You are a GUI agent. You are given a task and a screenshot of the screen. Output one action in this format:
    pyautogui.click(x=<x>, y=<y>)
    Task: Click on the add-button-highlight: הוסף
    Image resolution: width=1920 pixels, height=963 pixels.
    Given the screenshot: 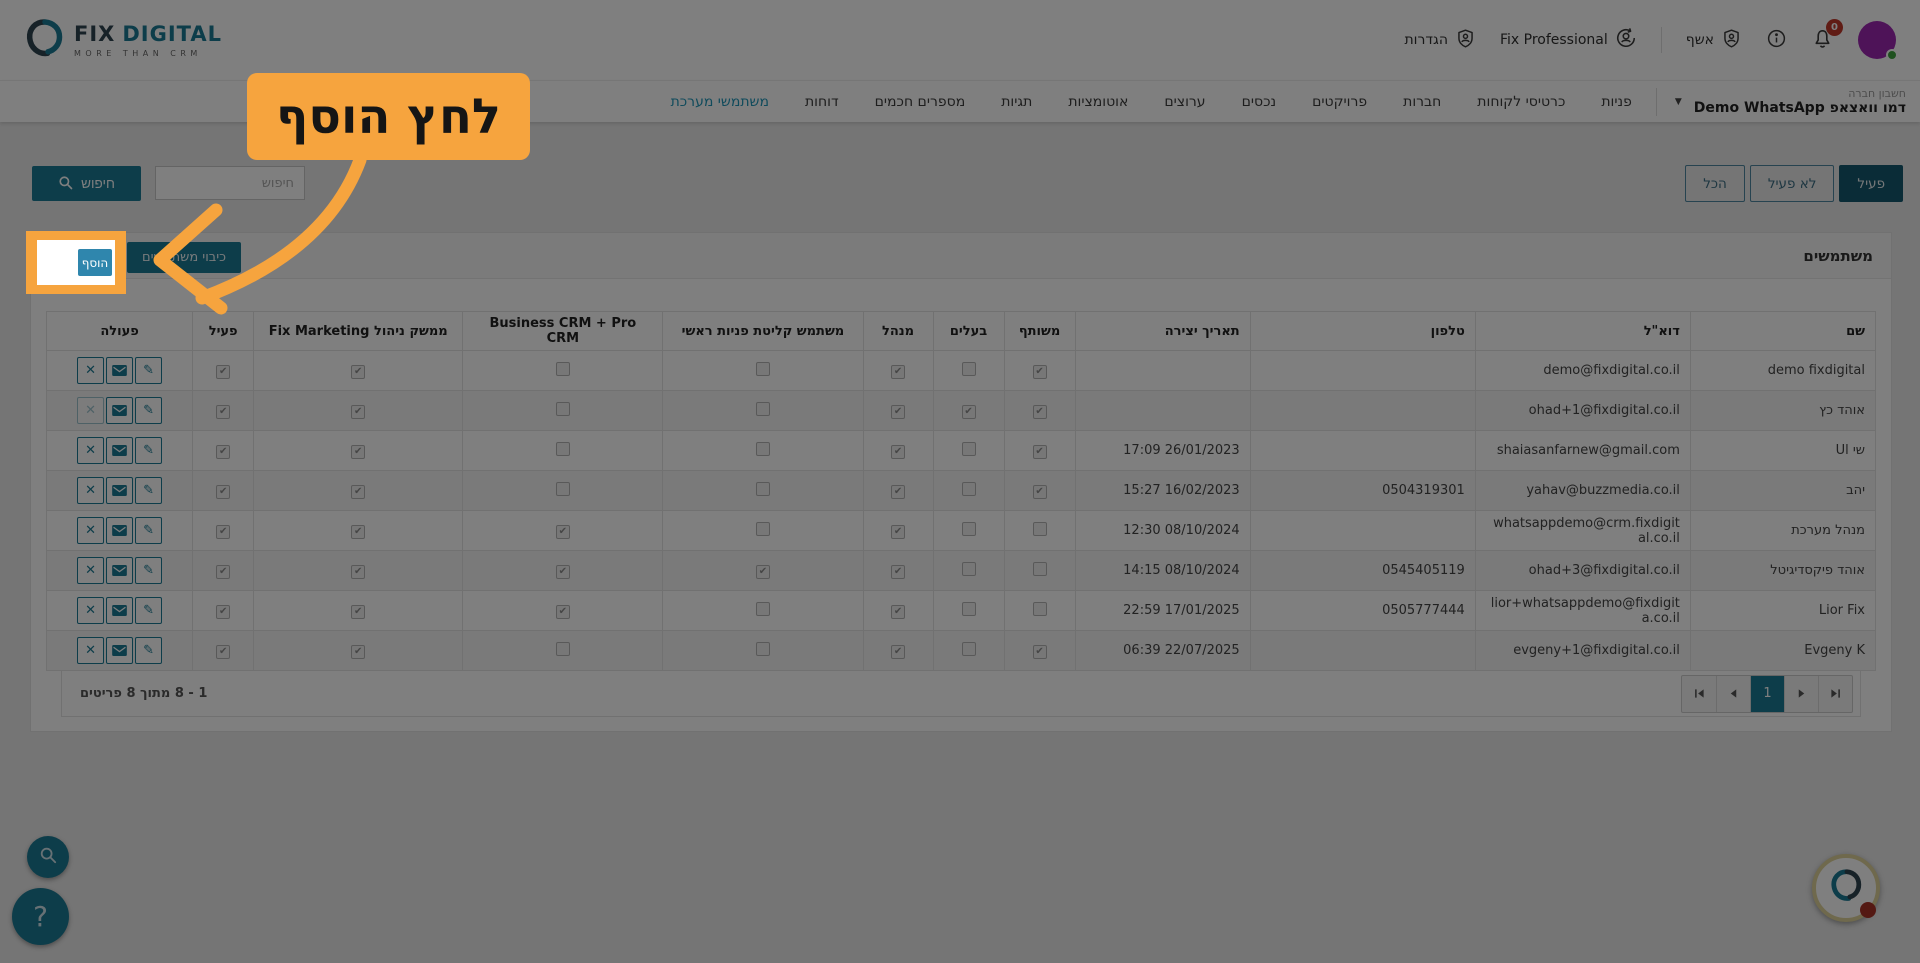 What is the action you would take?
    pyautogui.click(x=76, y=262)
    